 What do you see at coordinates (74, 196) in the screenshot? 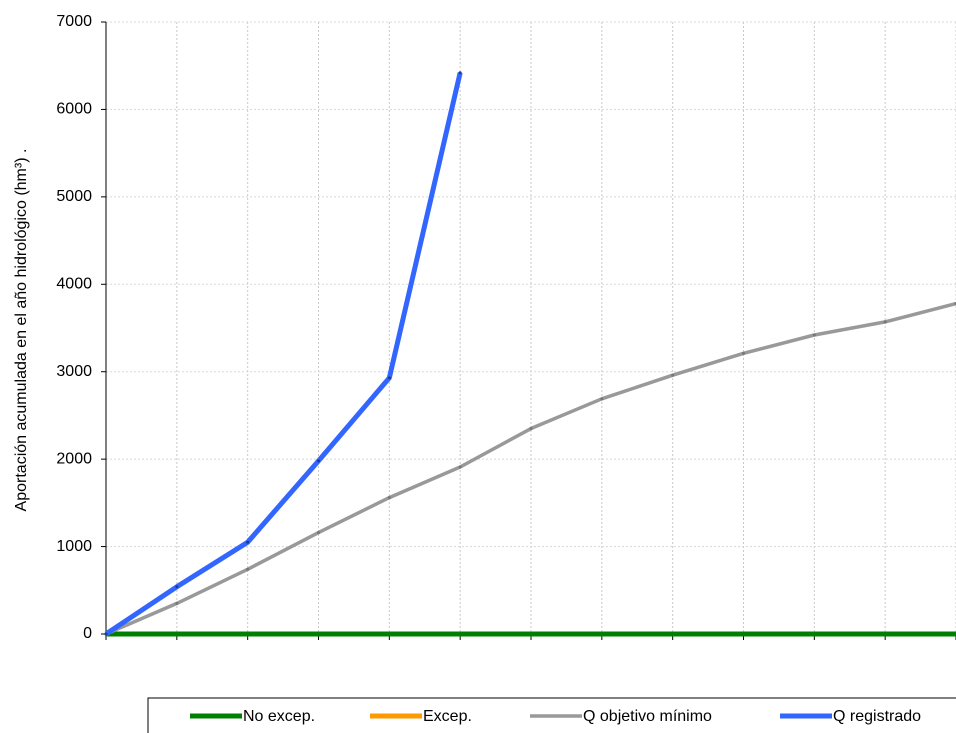
I see `y-tick-label: 5000` at bounding box center [74, 196].